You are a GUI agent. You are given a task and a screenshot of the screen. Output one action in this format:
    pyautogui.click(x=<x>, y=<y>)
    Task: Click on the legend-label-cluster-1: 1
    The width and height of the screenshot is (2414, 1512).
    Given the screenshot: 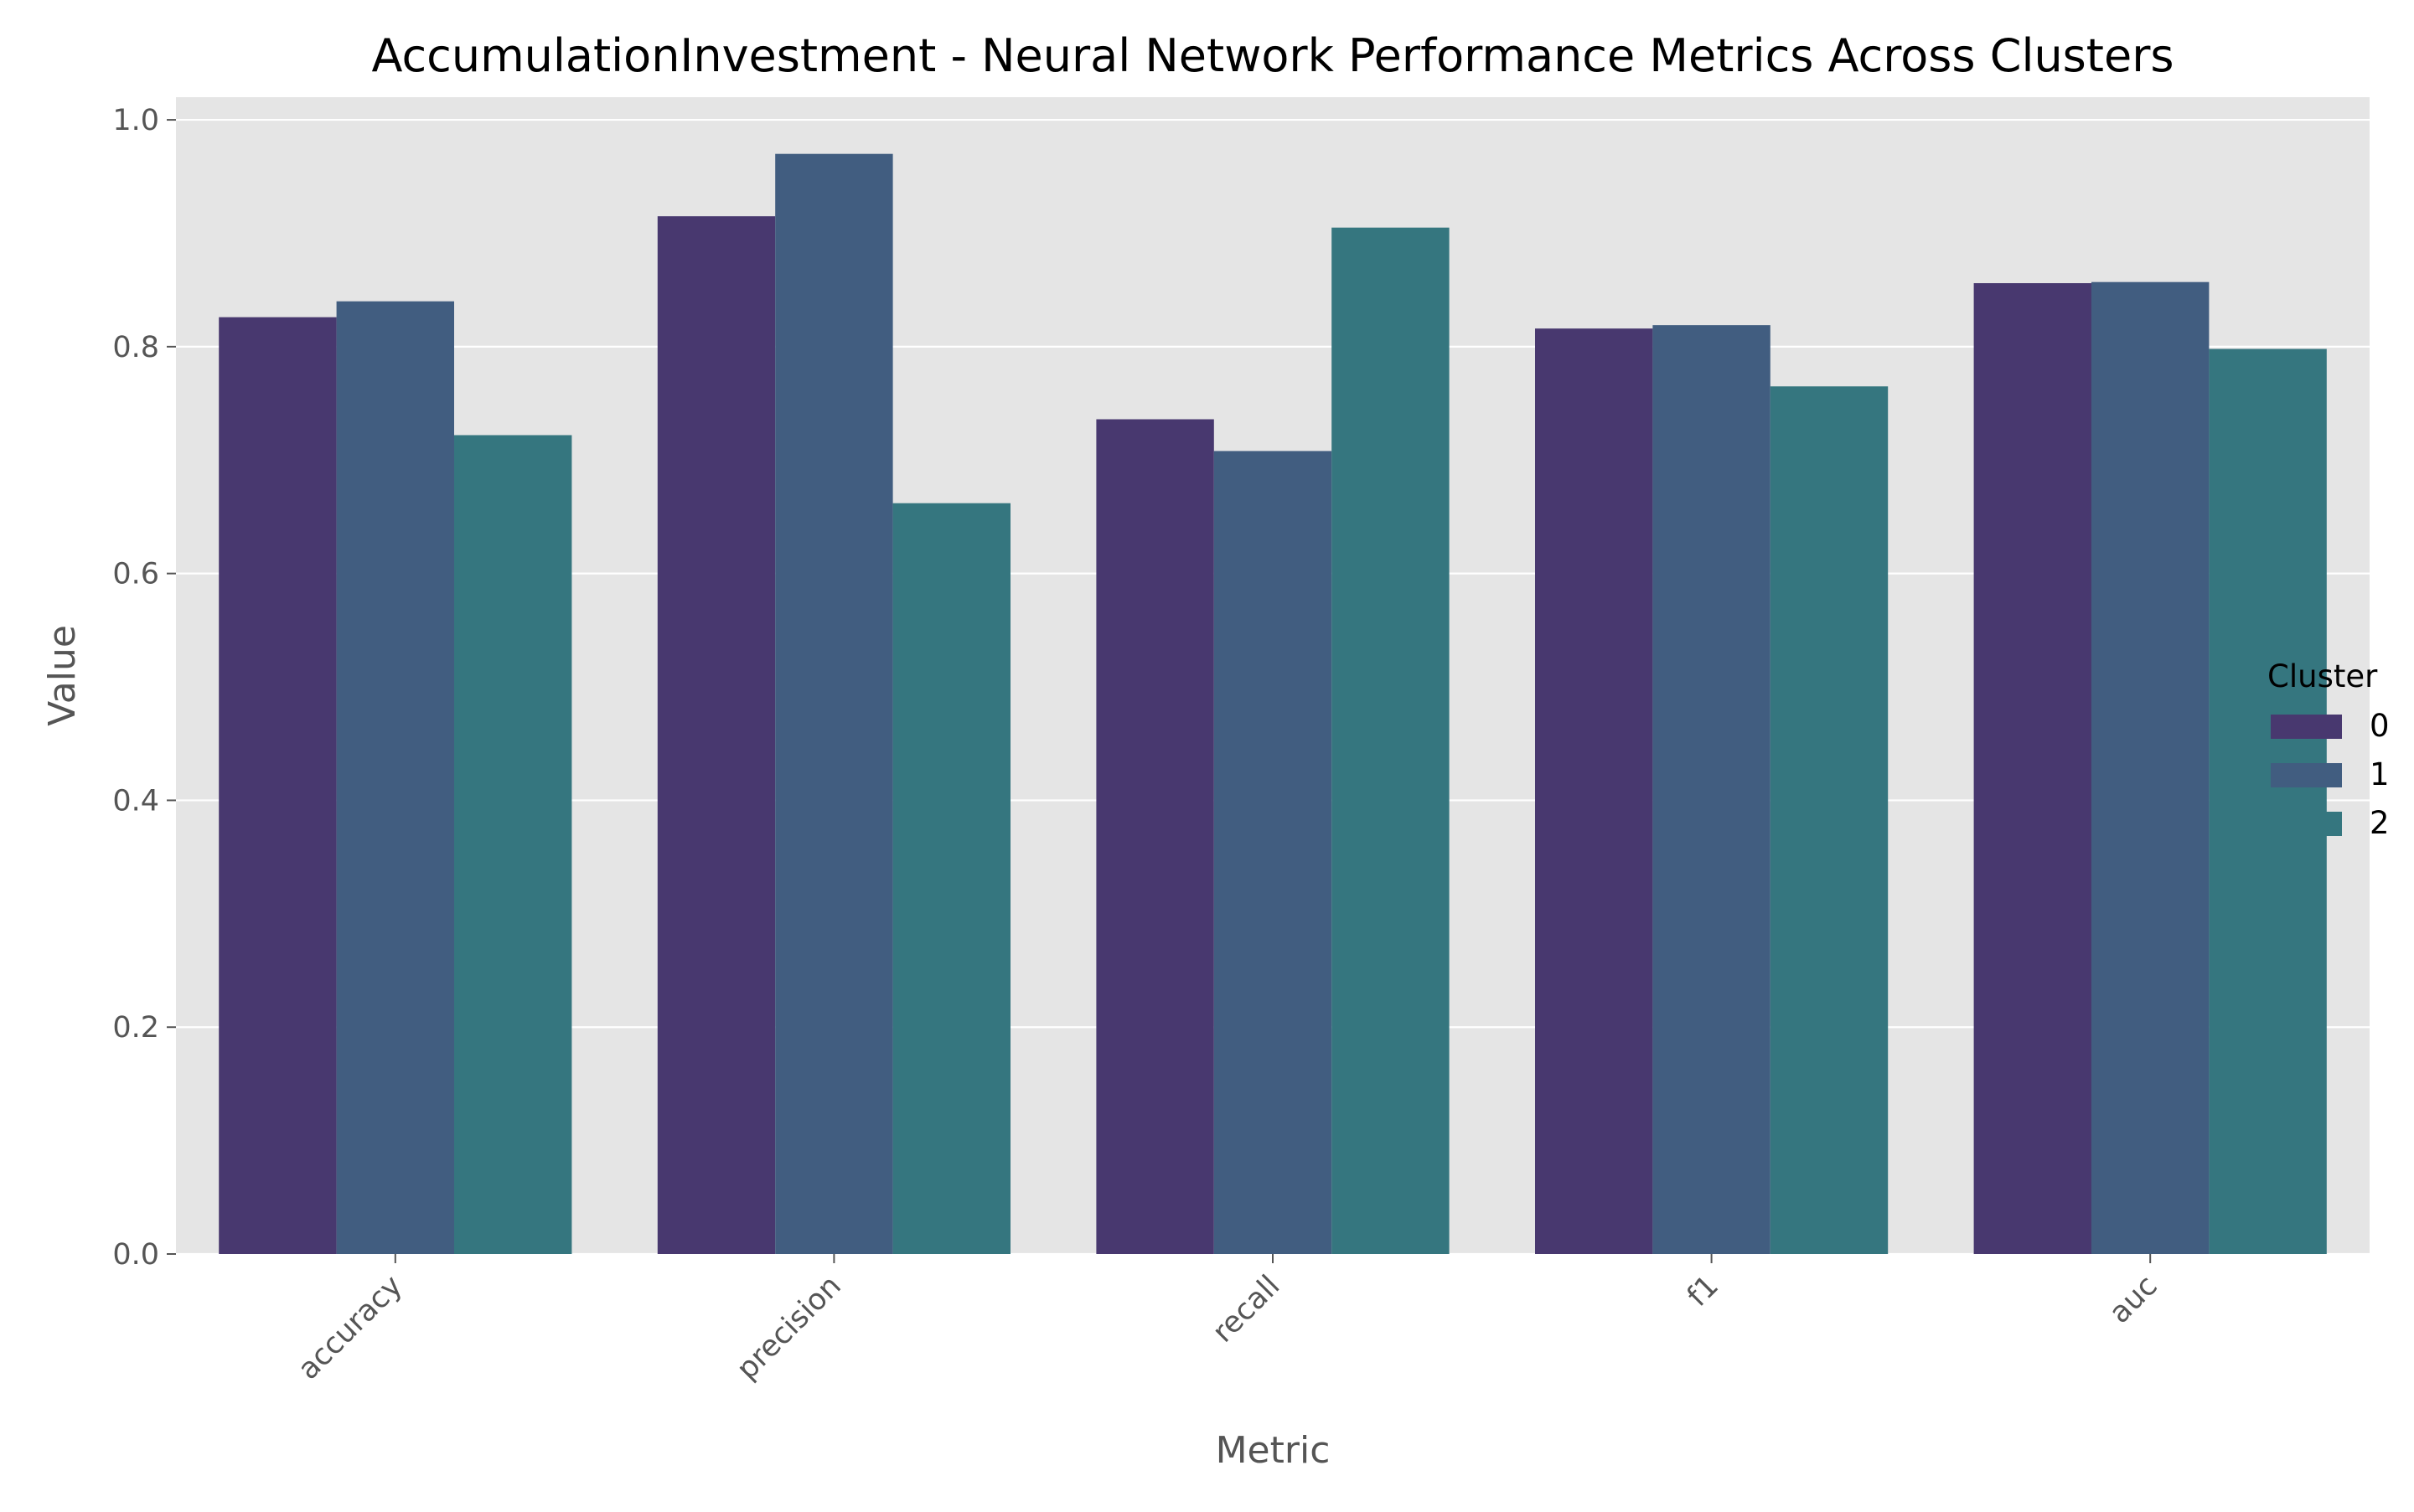 What is the action you would take?
    pyautogui.click(x=2380, y=774)
    